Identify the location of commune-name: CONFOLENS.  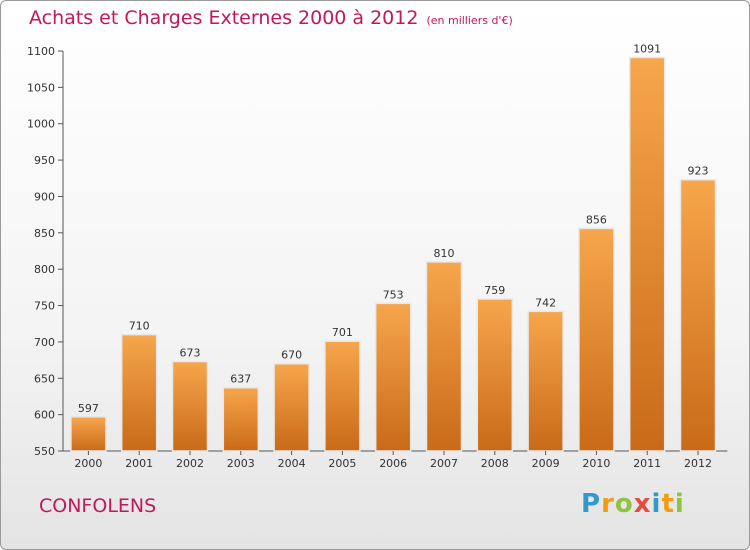
(98, 506).